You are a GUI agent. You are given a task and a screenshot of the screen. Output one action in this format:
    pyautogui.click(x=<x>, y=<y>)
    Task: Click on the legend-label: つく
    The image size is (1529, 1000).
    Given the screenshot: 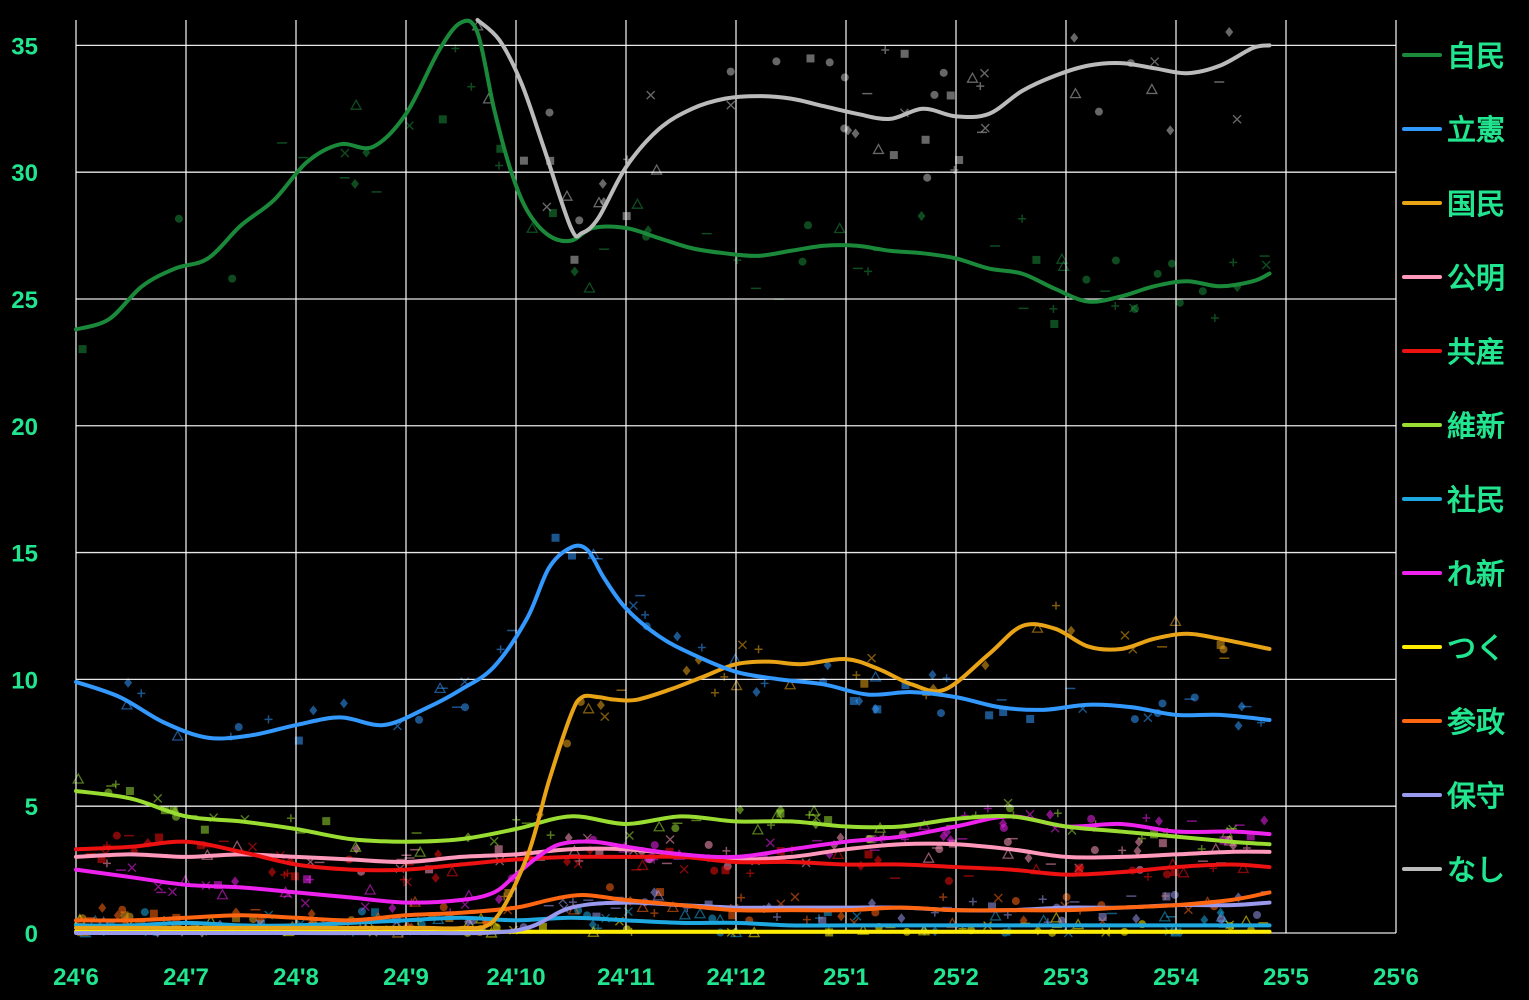 What is the action you would take?
    pyautogui.click(x=1476, y=648)
    